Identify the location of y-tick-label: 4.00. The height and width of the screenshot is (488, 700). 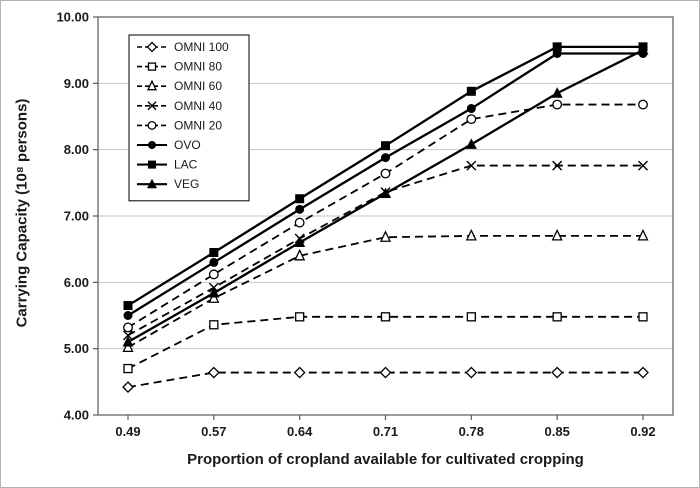
(76, 415).